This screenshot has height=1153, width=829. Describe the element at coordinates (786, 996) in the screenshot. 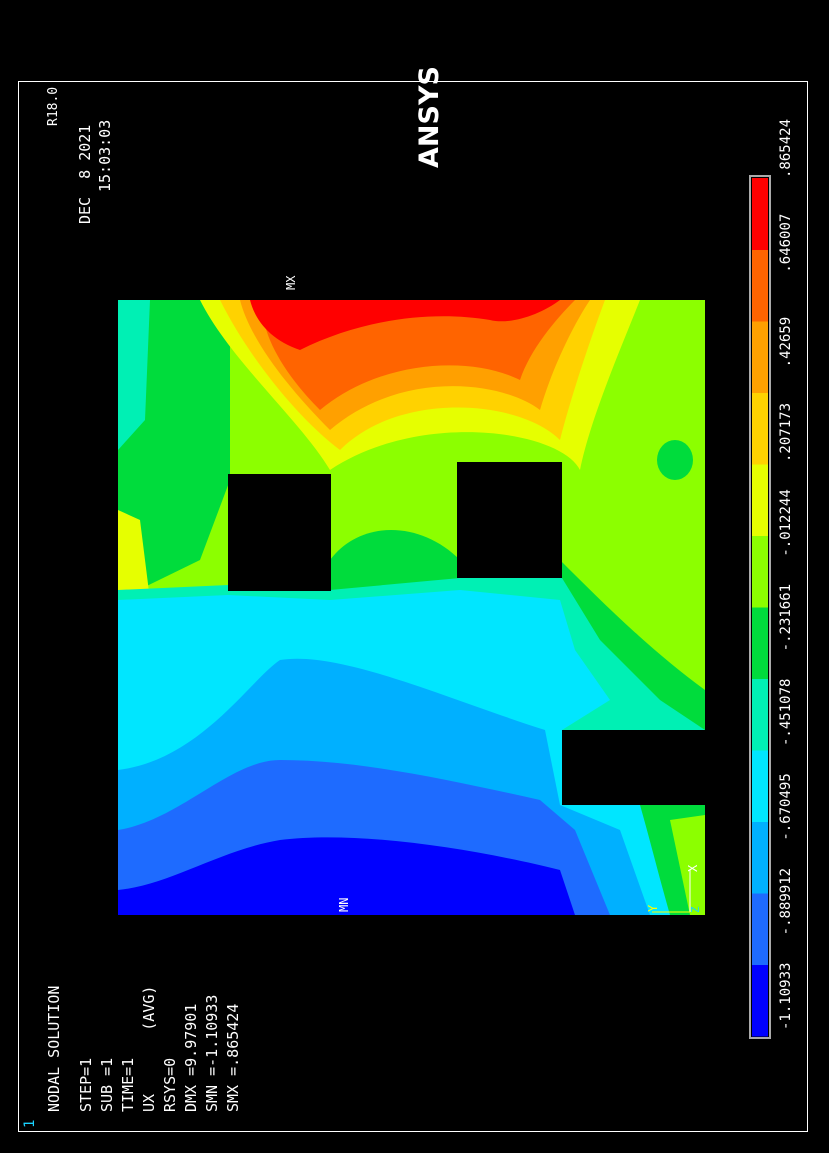

I see `legend-tick-label: -1.10933` at that location.